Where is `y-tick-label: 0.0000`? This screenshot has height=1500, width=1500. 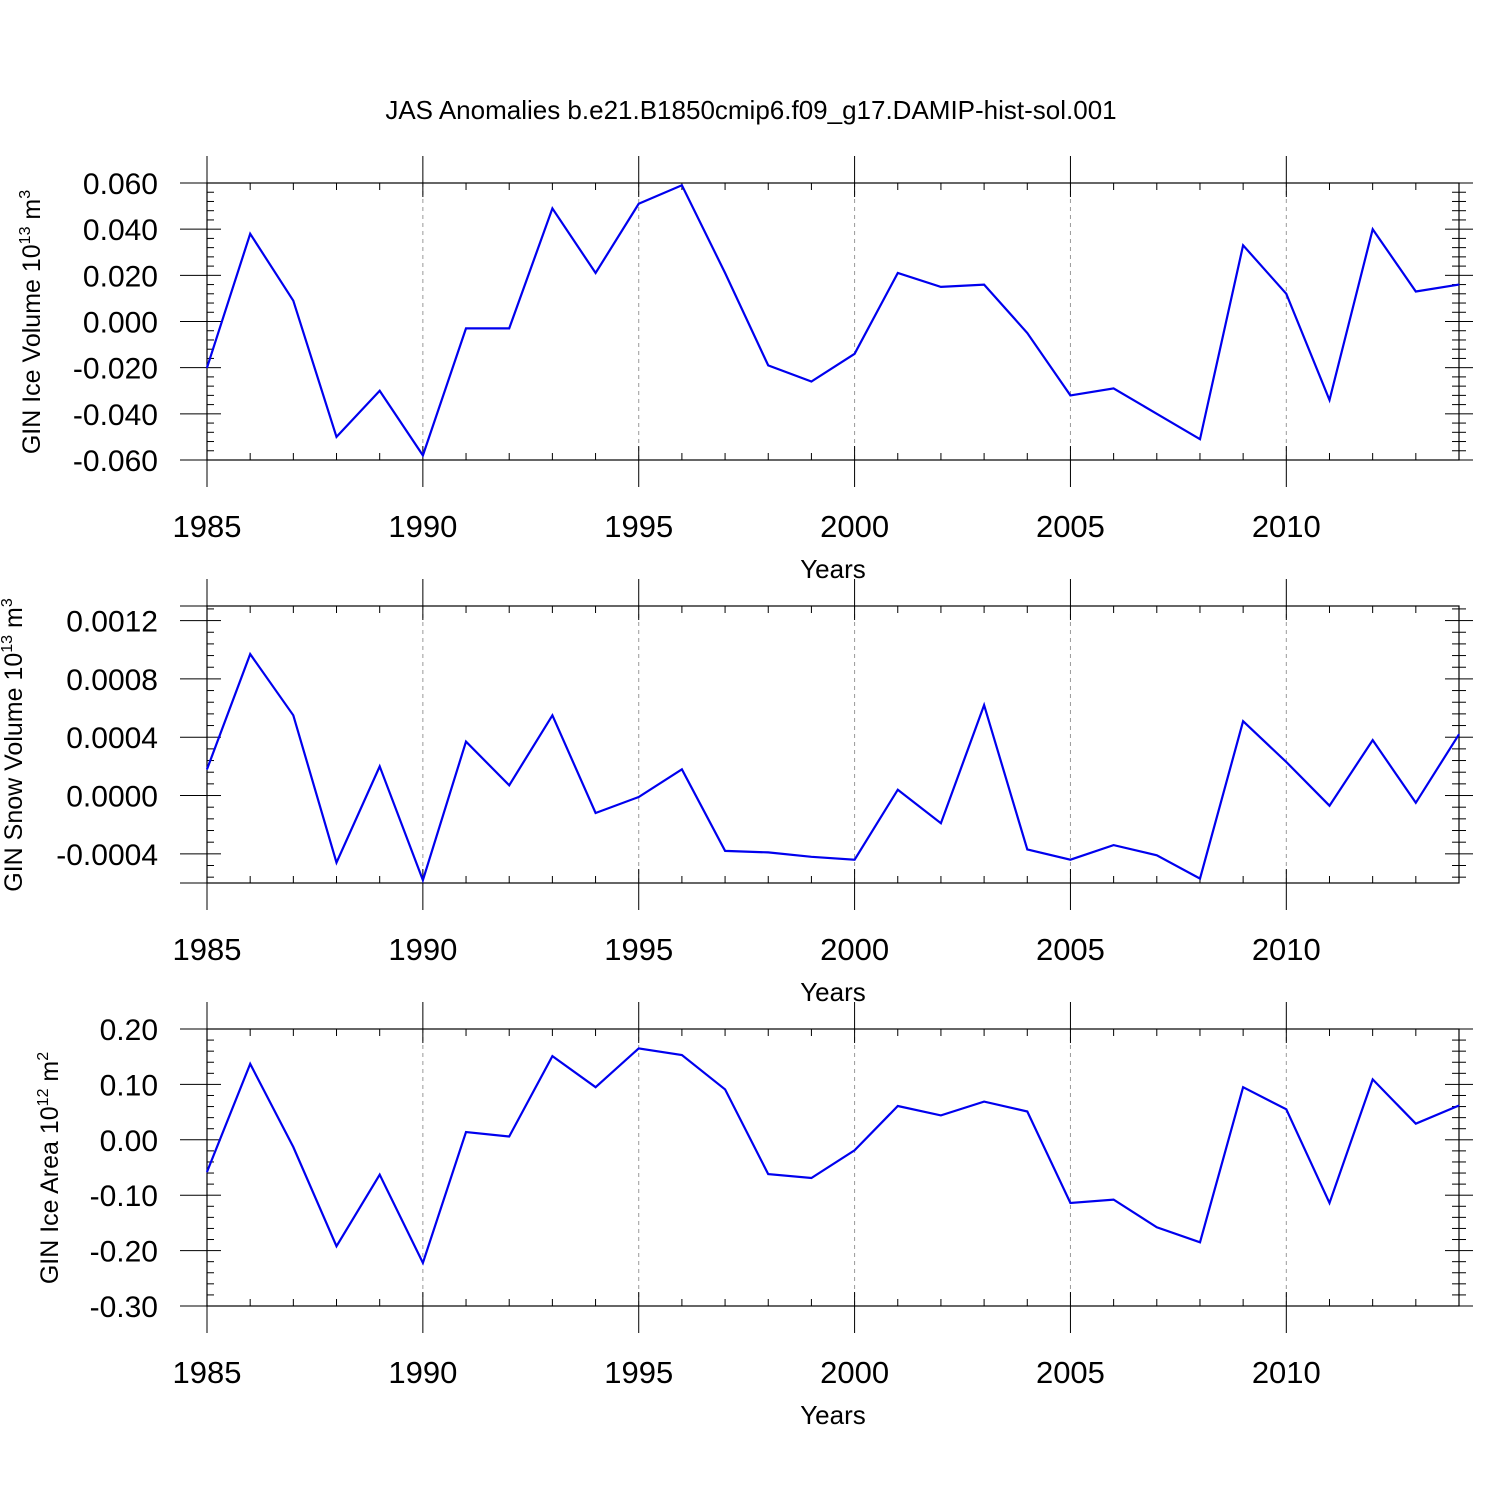
y-tick-label: 0.0000 is located at coordinates (112, 797).